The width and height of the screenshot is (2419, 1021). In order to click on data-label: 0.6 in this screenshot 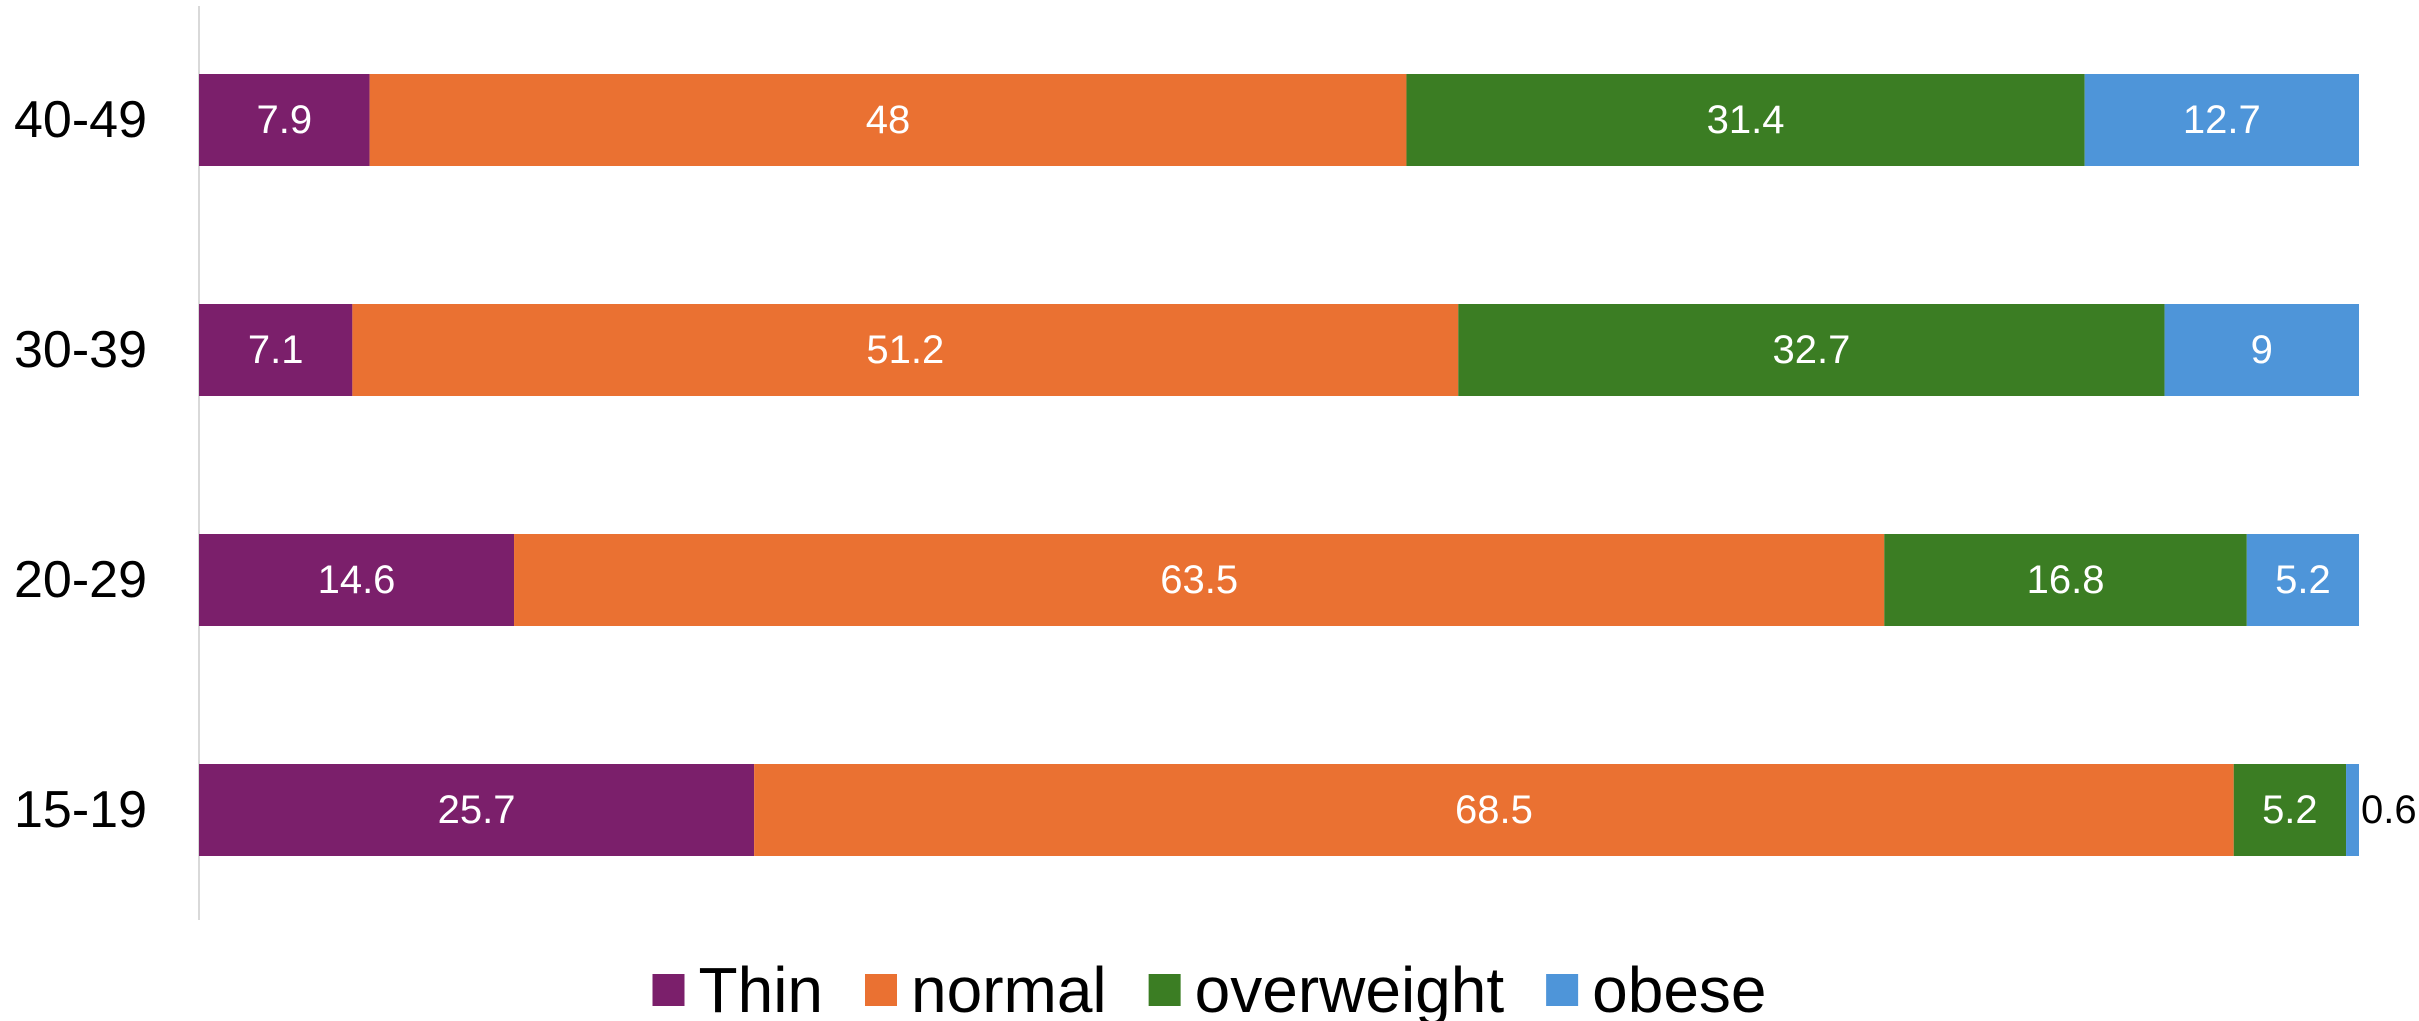, I will do `click(2389, 810)`.